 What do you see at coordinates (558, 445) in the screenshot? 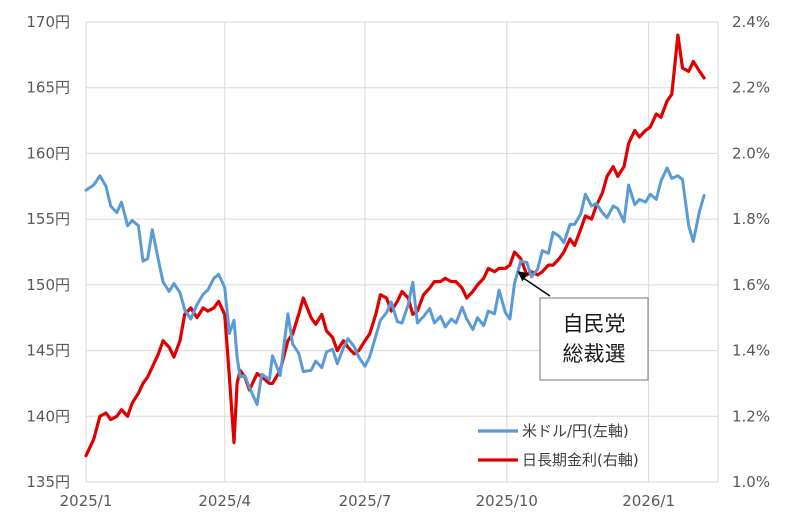
I see `legend: 米ドル/円(左軸) 日長期金利(右軸)` at bounding box center [558, 445].